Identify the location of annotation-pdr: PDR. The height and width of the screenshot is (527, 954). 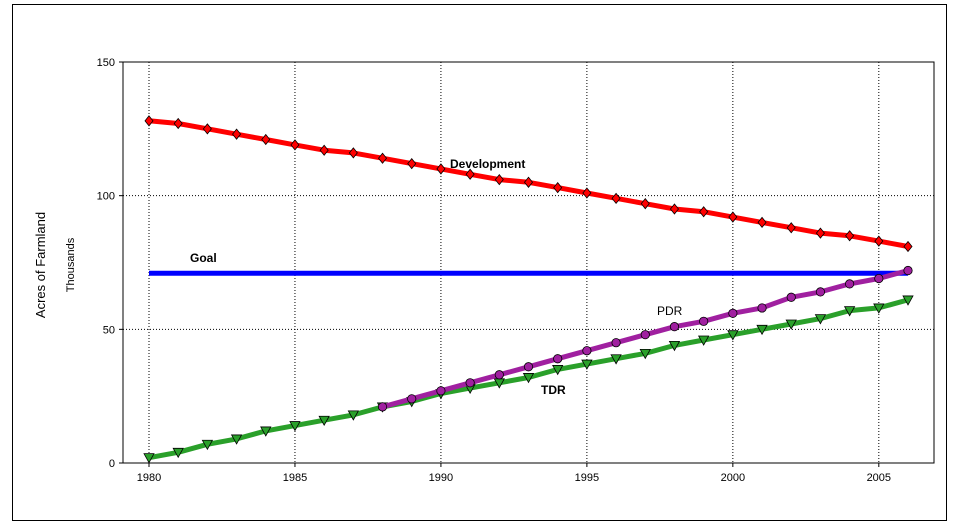
(670, 311).